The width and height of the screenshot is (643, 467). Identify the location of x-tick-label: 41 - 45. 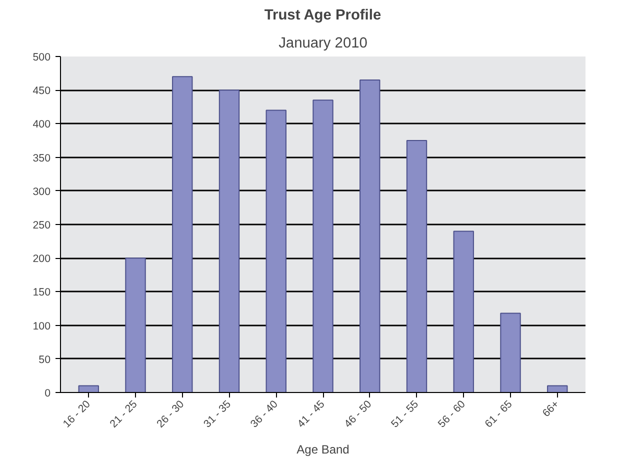
(311, 414).